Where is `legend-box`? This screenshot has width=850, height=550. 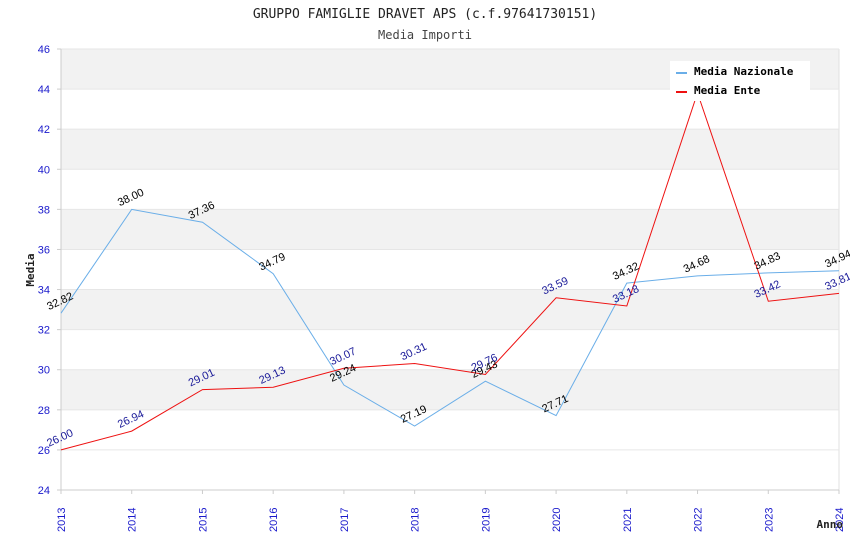 legend-box is located at coordinates (740, 81).